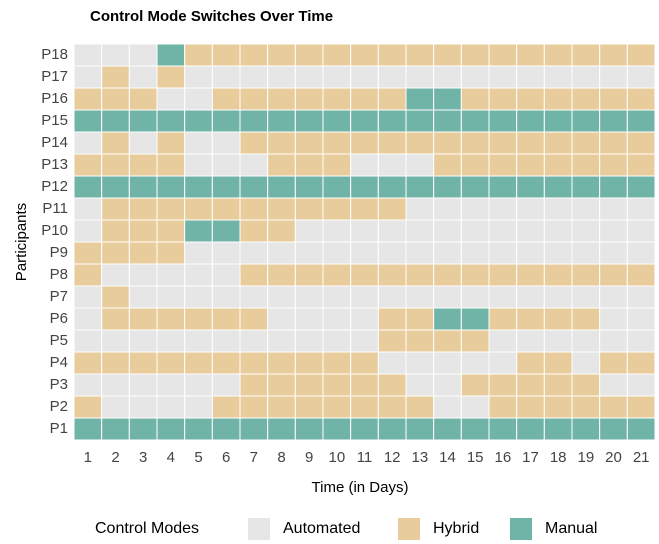 The image size is (659, 544). Describe the element at coordinates (392, 457) in the screenshot. I see `x-tick-label: 12` at that location.